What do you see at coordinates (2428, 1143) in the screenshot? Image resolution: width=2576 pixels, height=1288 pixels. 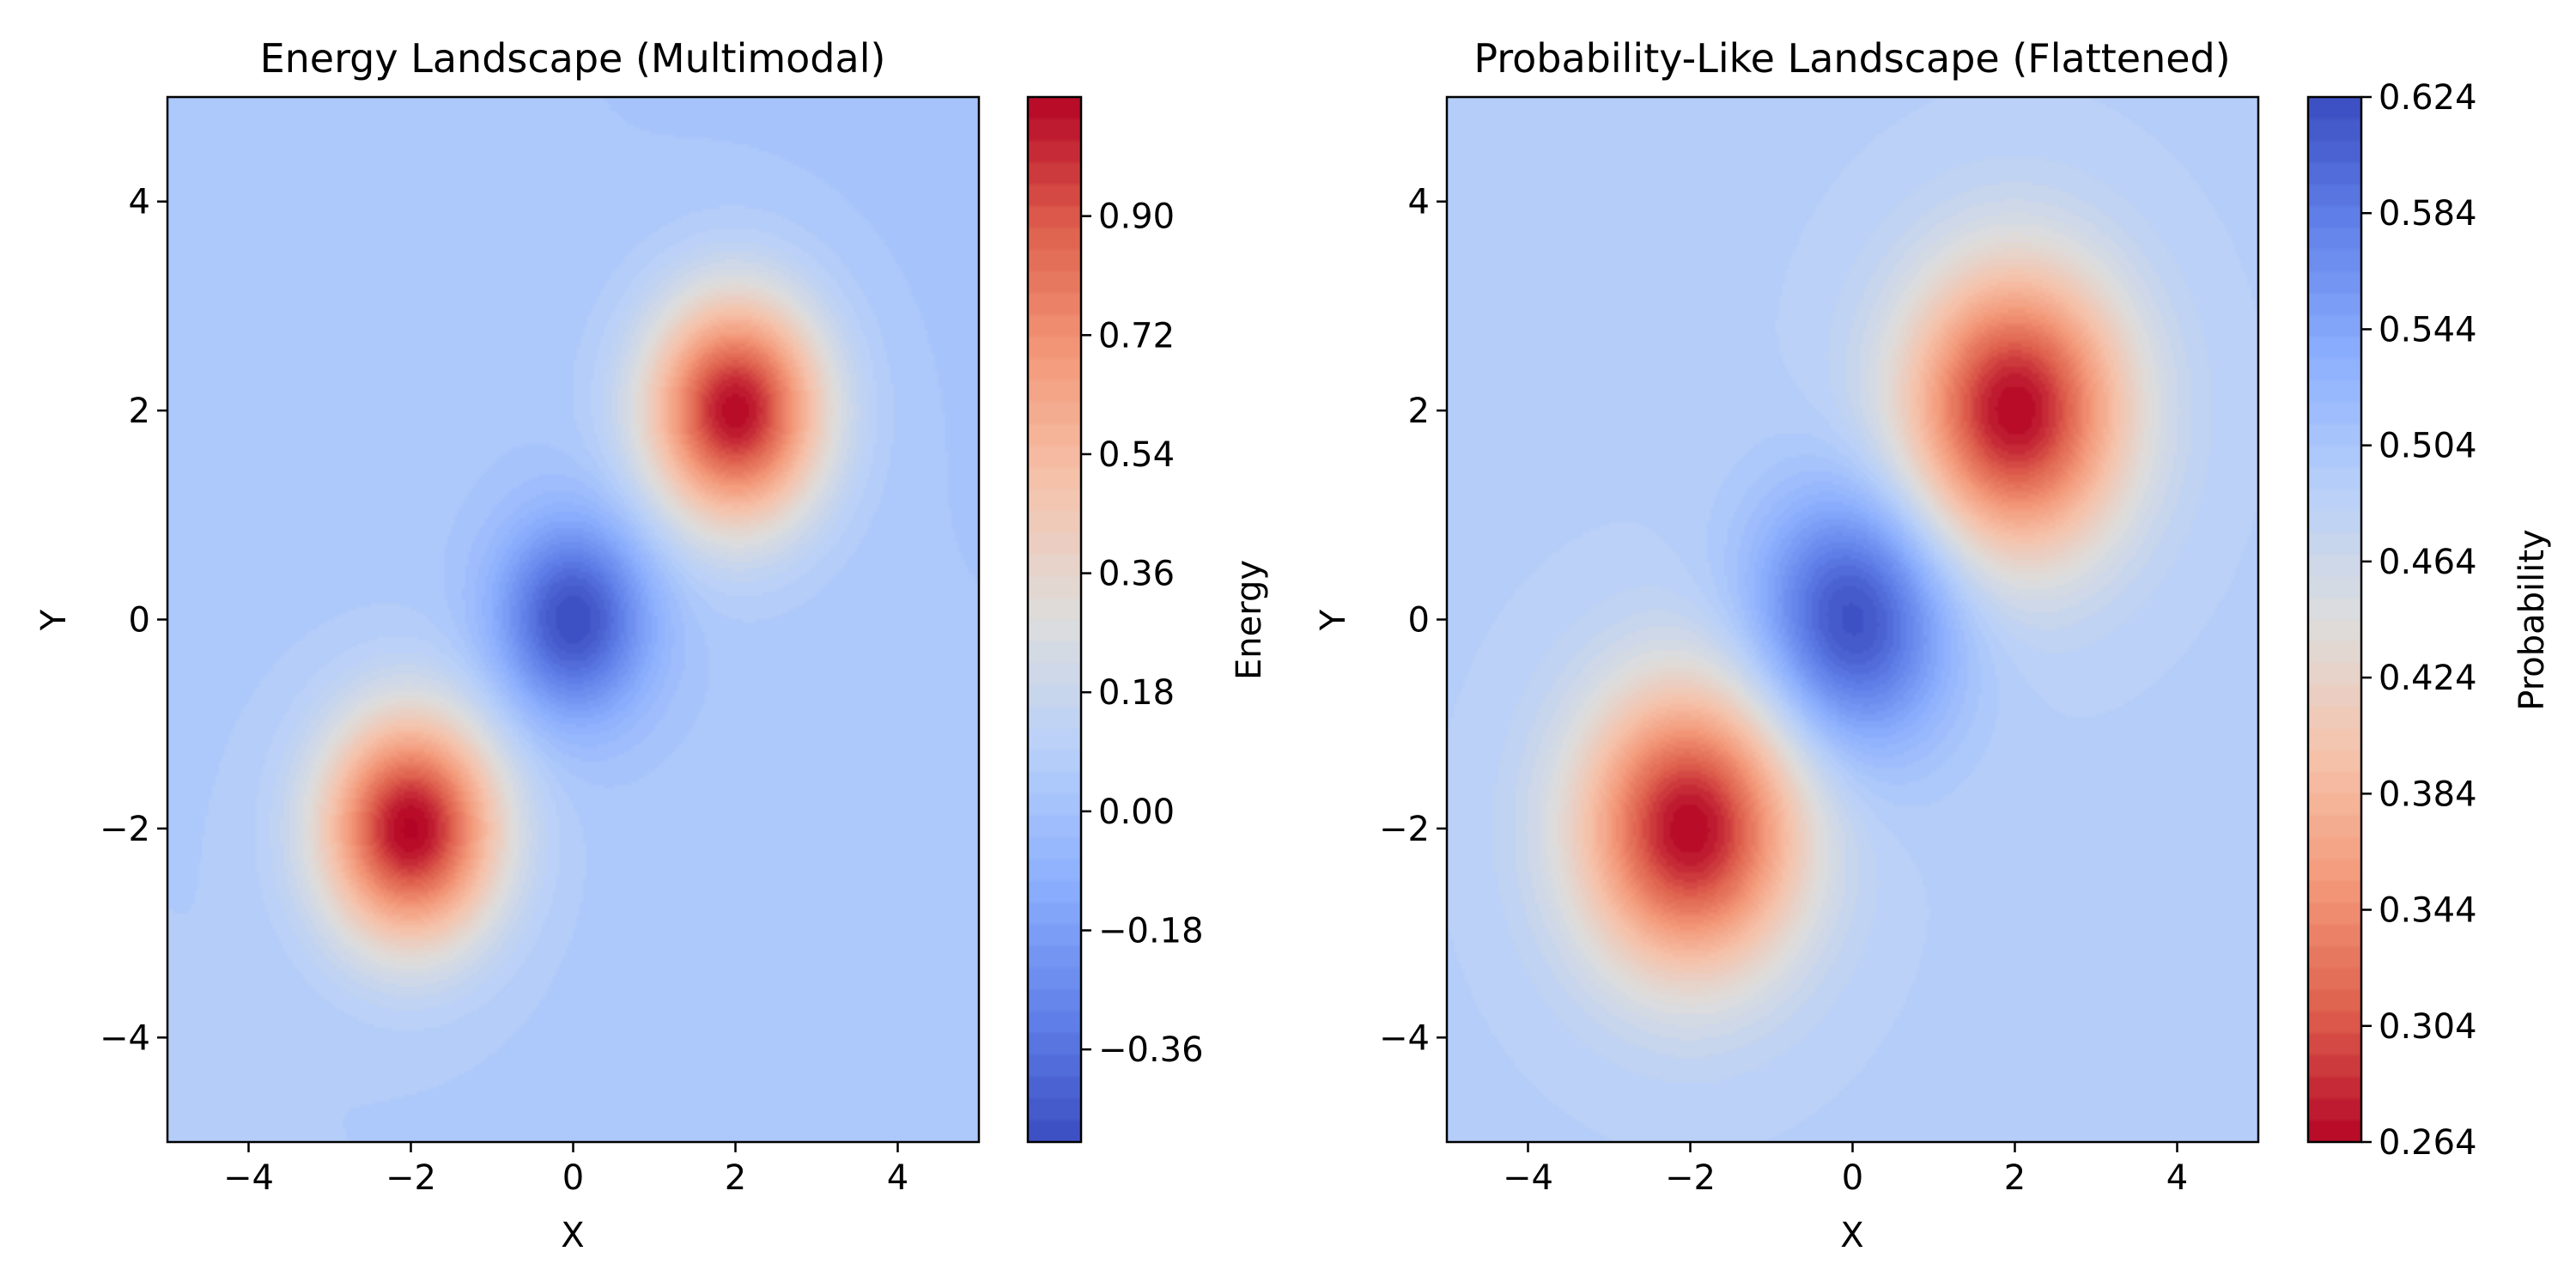 I see `probability-colorbar-tick-label: 0.264` at bounding box center [2428, 1143].